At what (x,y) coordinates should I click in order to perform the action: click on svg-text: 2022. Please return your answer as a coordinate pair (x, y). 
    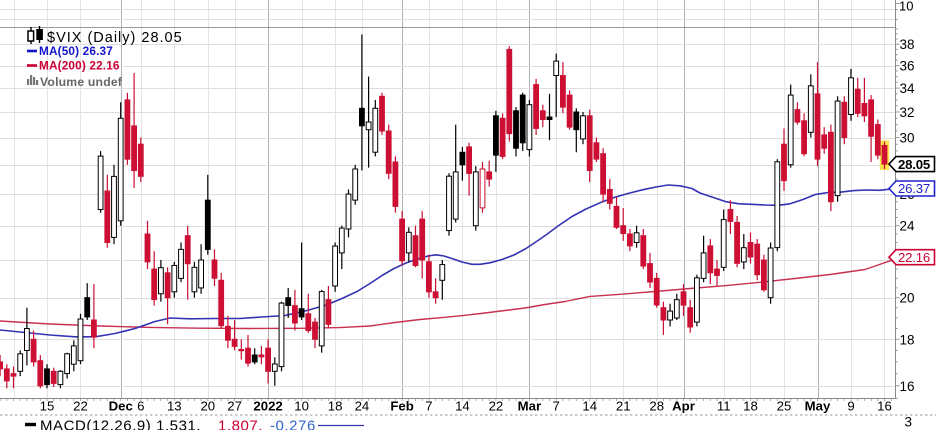
    Looking at the image, I should click on (267, 406).